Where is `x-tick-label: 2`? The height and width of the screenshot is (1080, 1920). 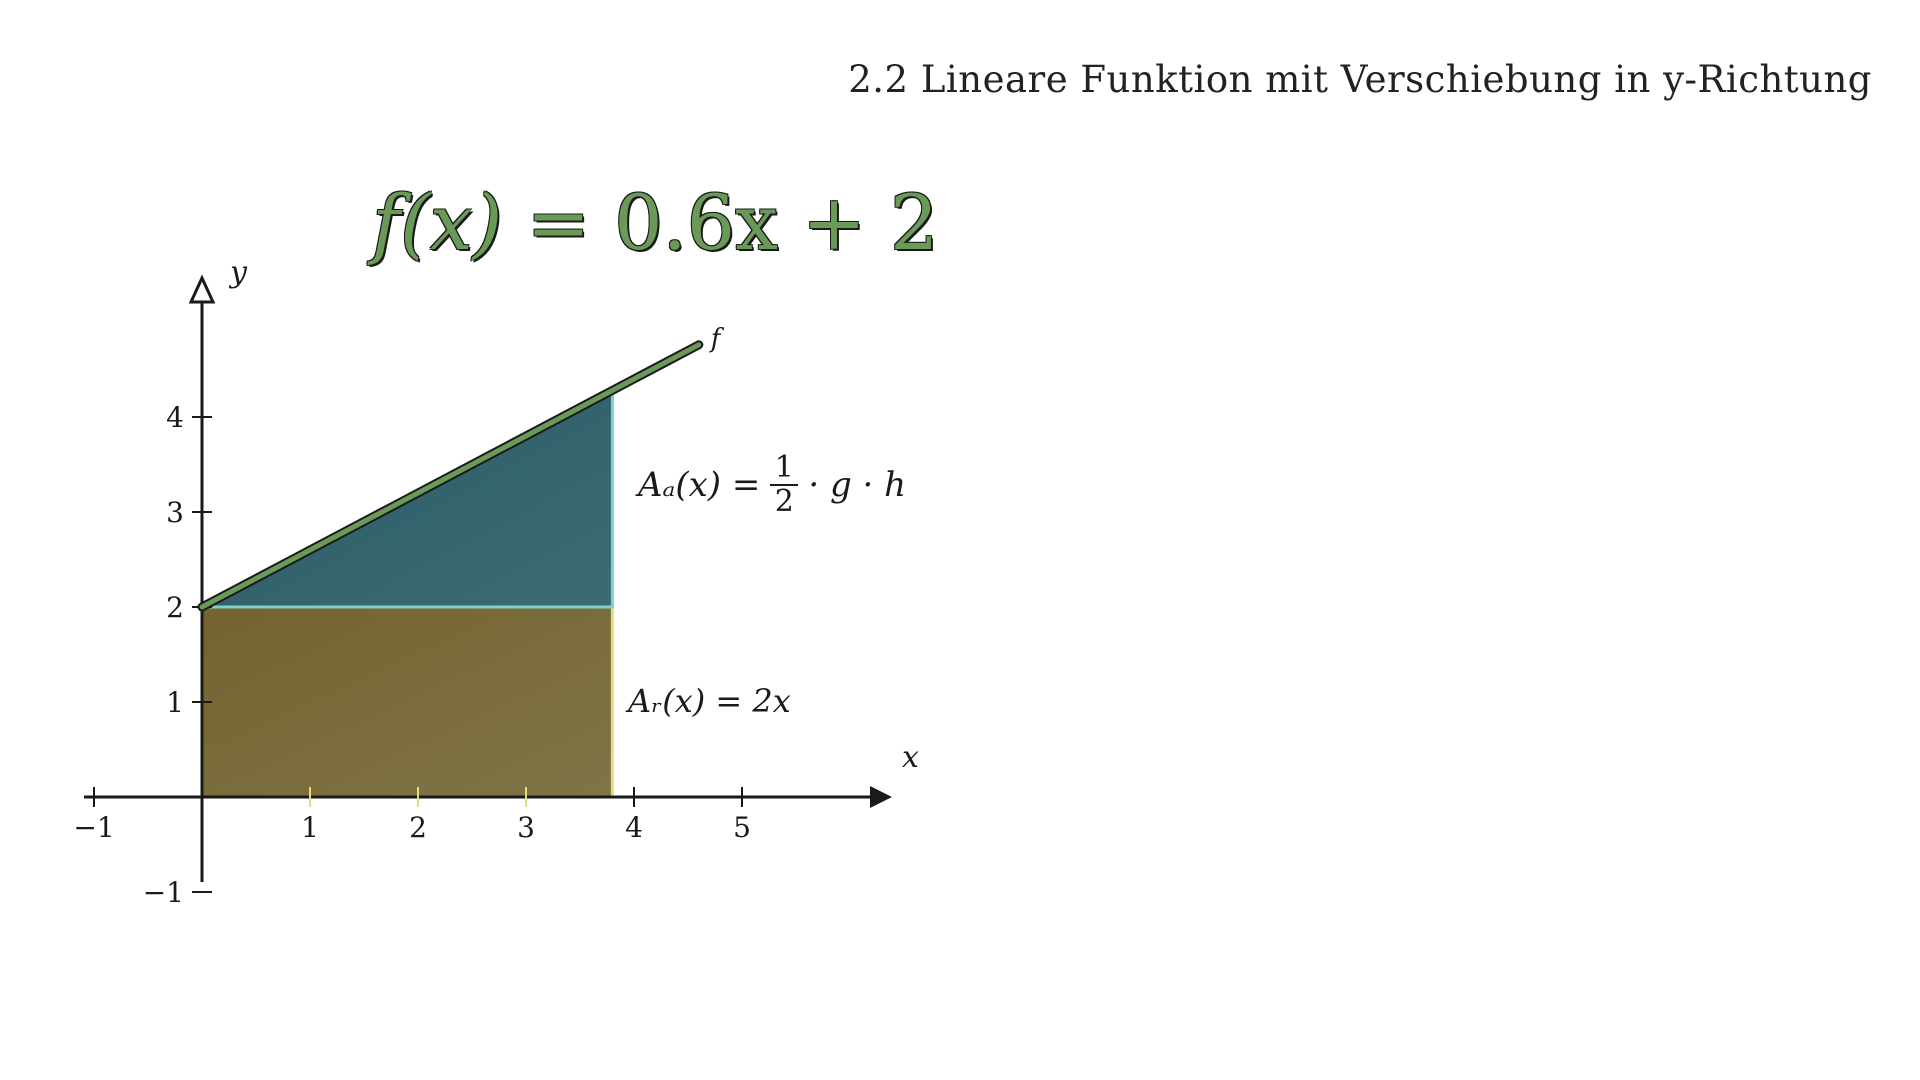 x-tick-label: 2 is located at coordinates (418, 827).